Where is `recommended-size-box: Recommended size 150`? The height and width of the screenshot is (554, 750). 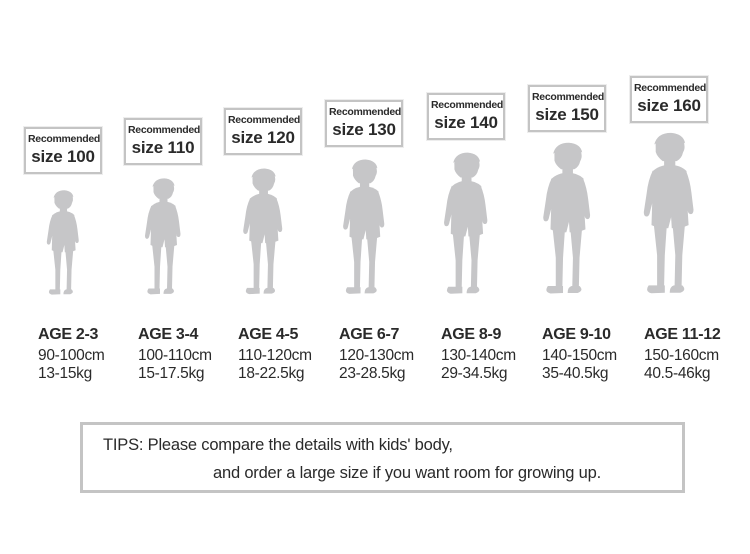
recommended-size-box: Recommended size 150 is located at coordinates (567, 108).